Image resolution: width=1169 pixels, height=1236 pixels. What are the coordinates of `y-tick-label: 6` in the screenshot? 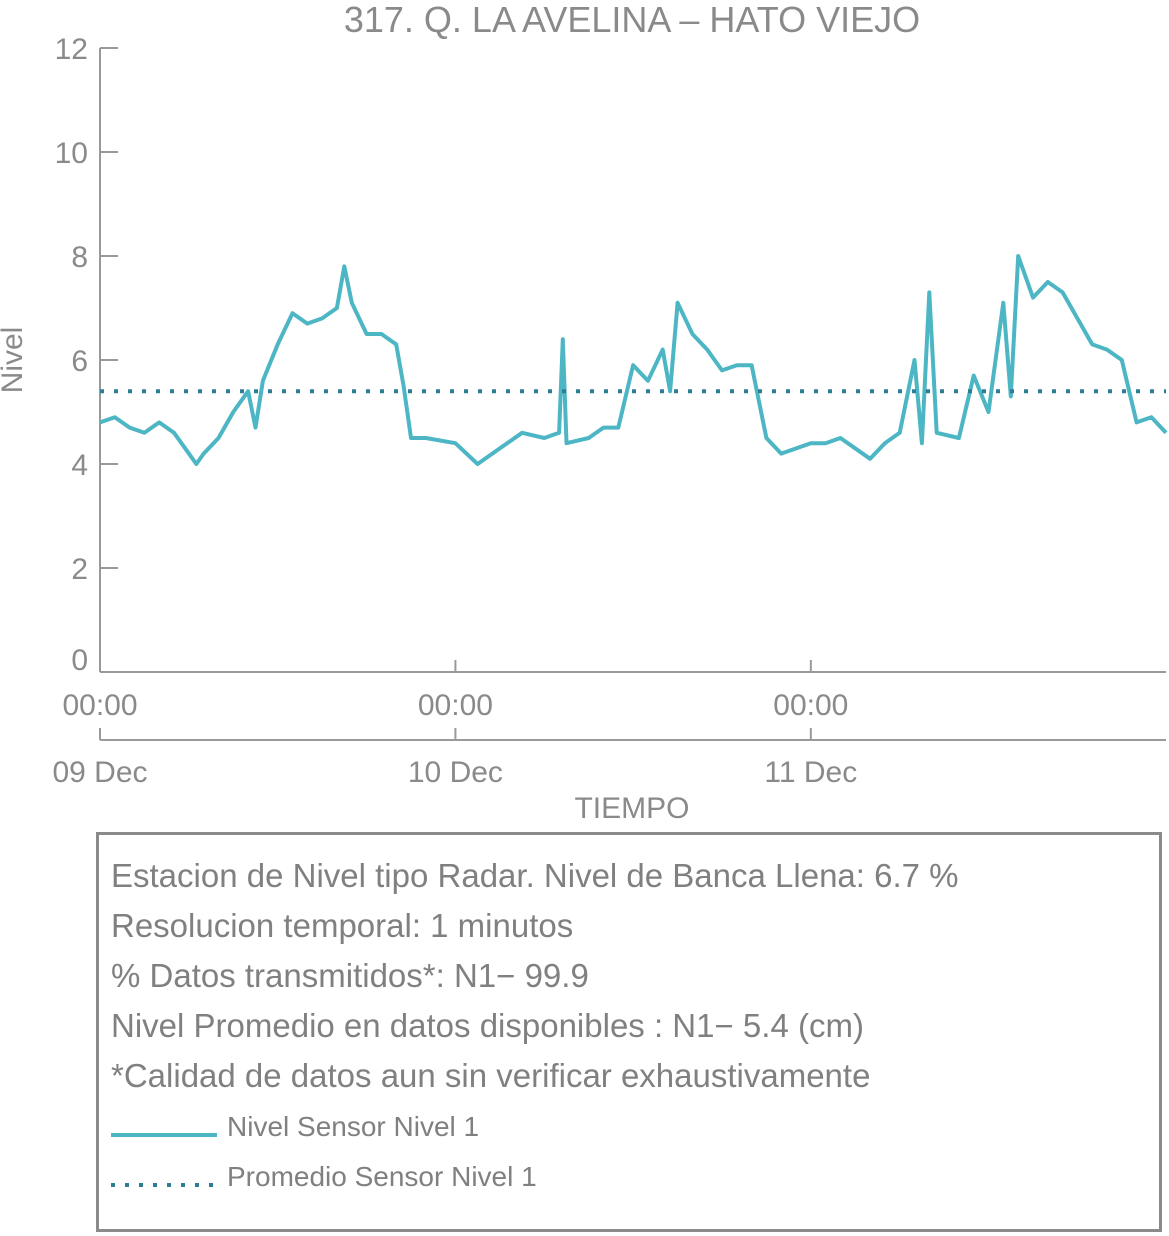 It's located at (79, 361).